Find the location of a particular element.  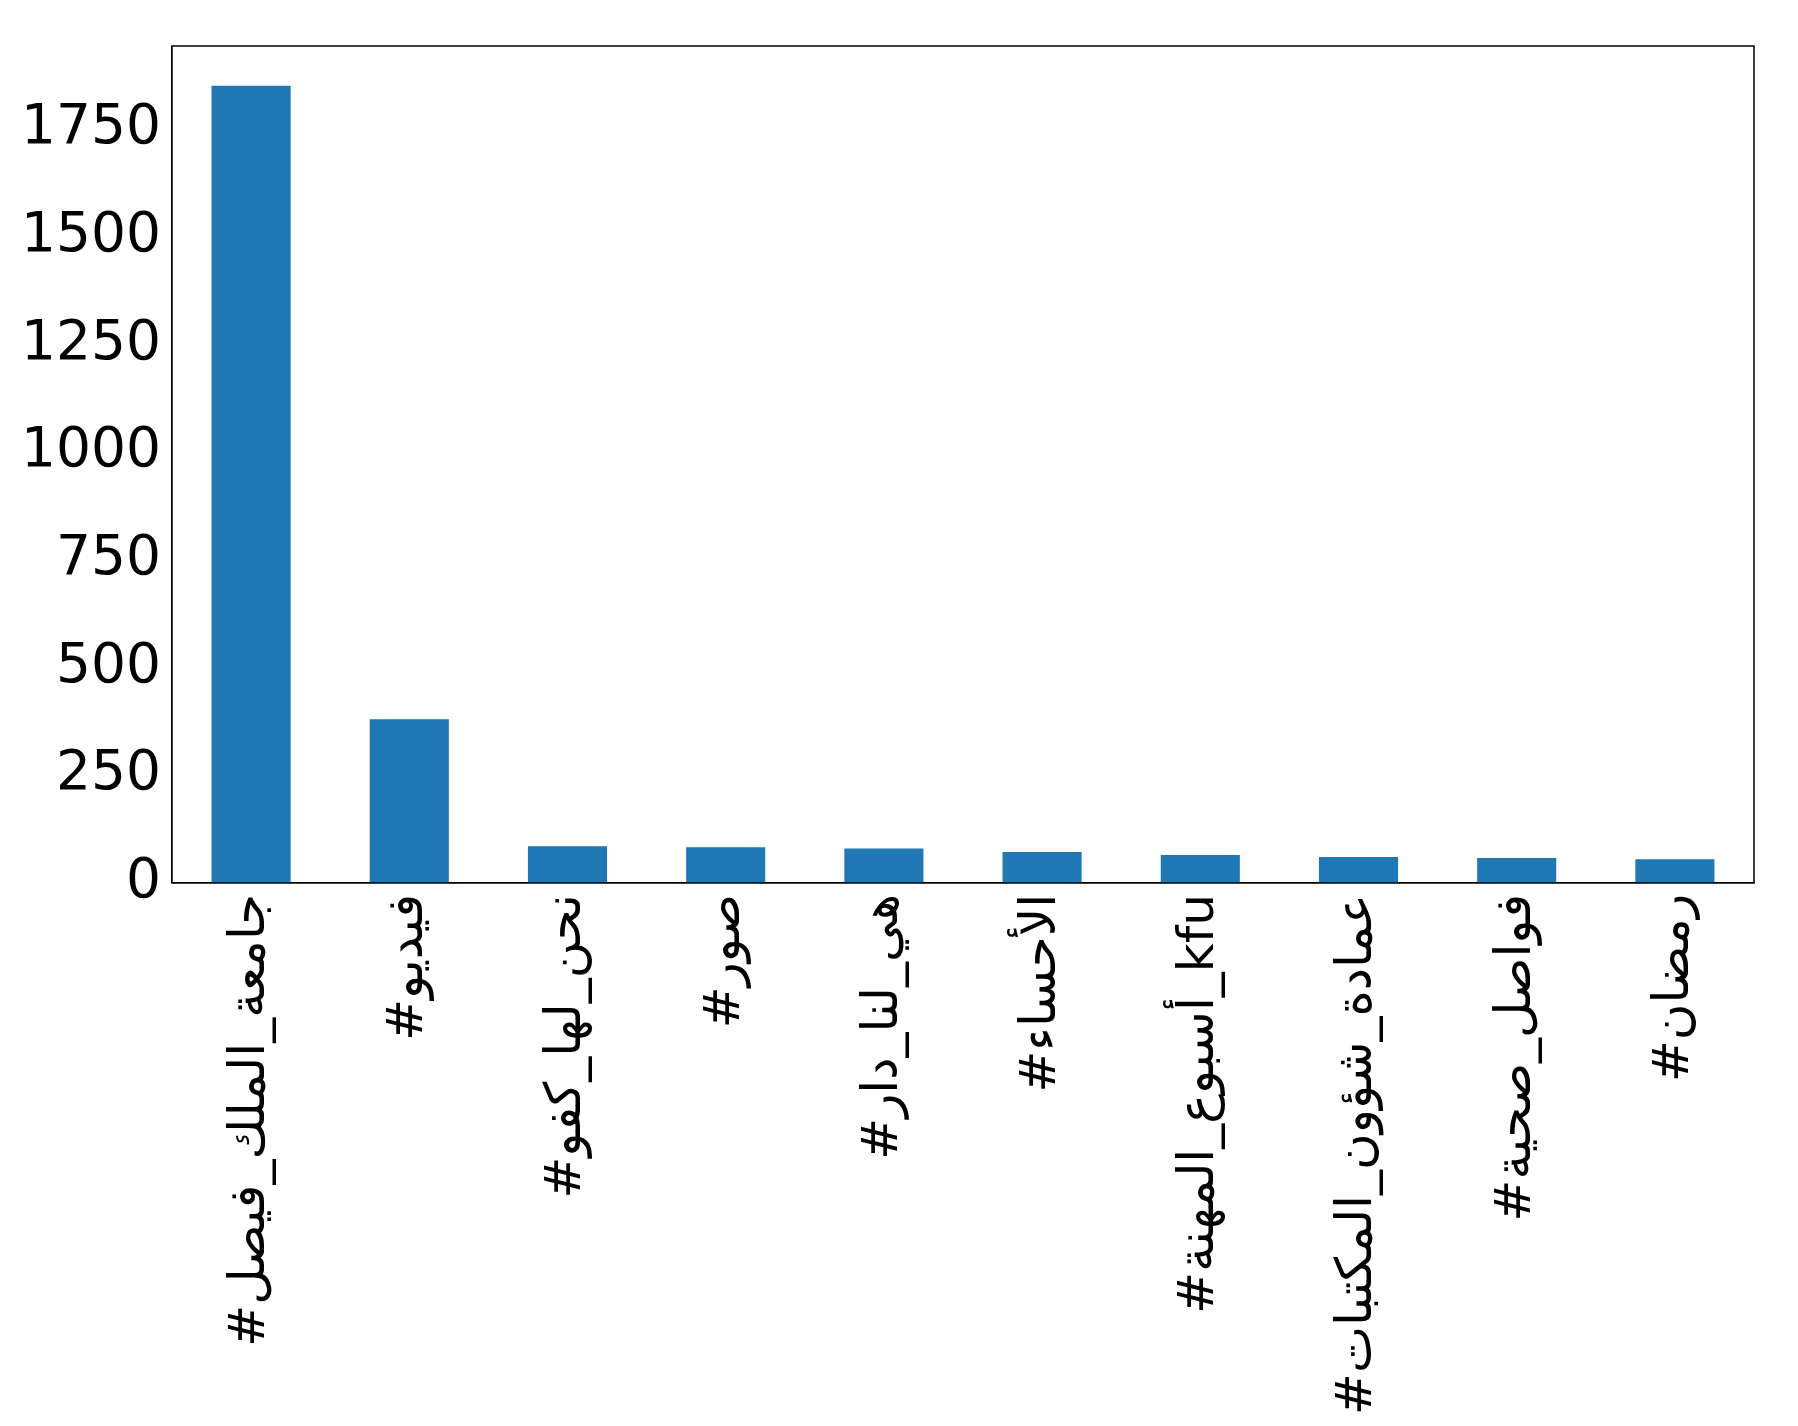

x-tick-label: #عمادة_شؤون_المكتبات is located at coordinates (1355, 1154).